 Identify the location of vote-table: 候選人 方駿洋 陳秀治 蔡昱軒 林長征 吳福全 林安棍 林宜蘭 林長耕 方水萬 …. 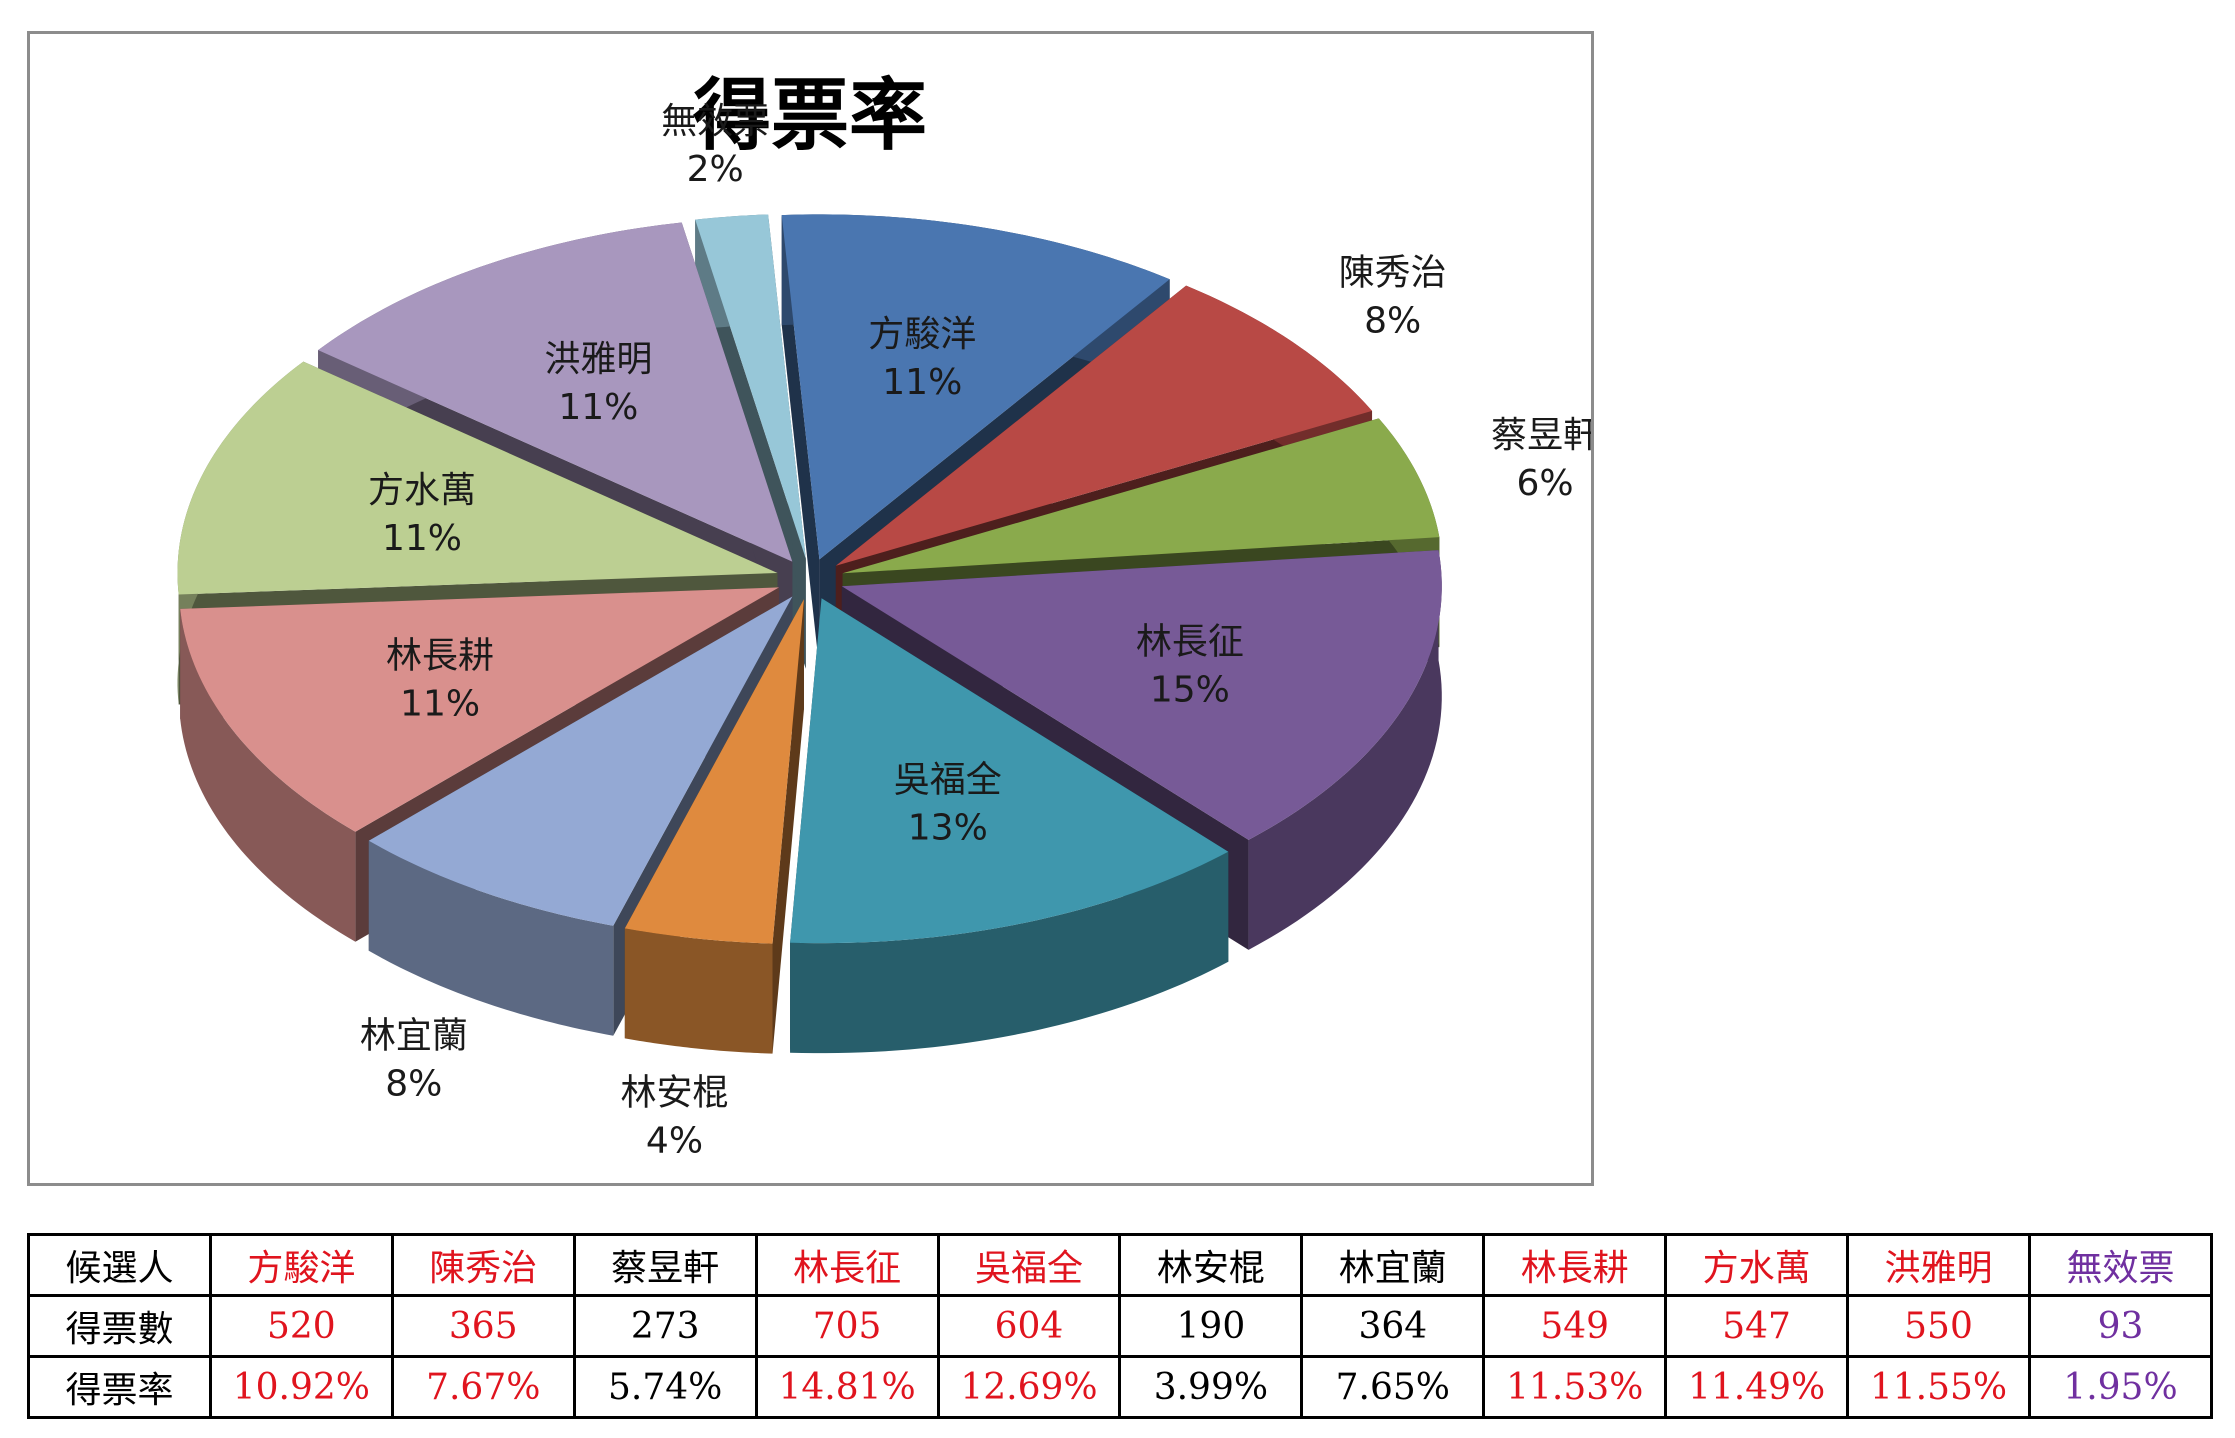
(1120, 1326).